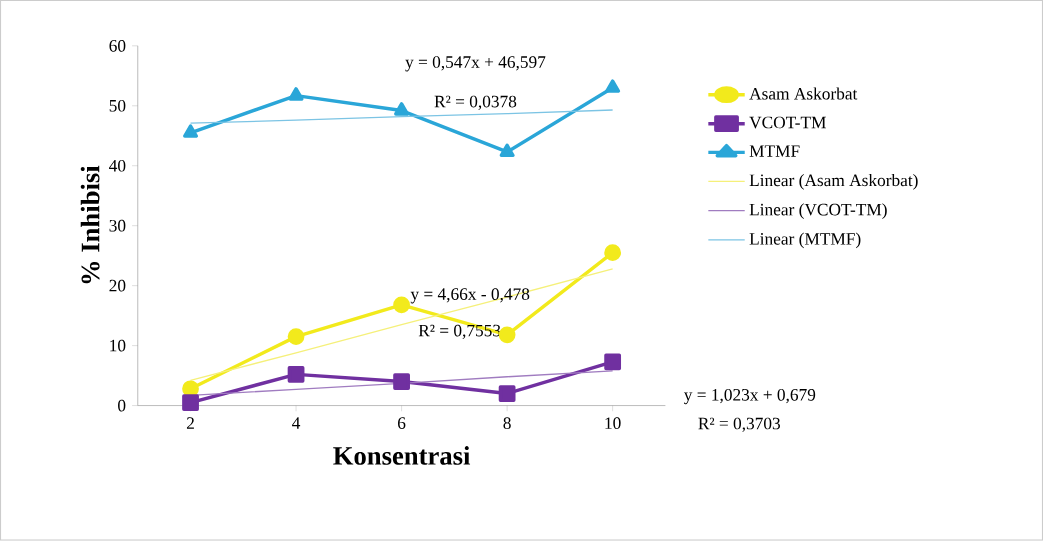  I want to click on y-axis-title: % Inhibisi, so click(90, 224).